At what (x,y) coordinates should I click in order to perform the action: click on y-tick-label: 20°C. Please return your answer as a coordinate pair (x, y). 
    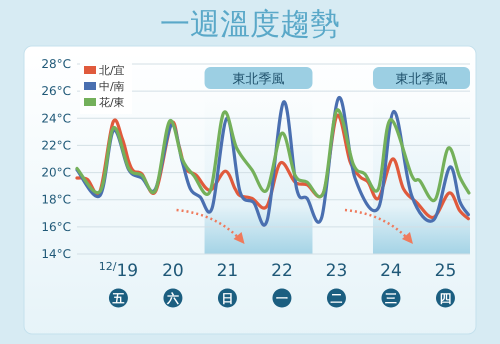
    Looking at the image, I should click on (56, 173).